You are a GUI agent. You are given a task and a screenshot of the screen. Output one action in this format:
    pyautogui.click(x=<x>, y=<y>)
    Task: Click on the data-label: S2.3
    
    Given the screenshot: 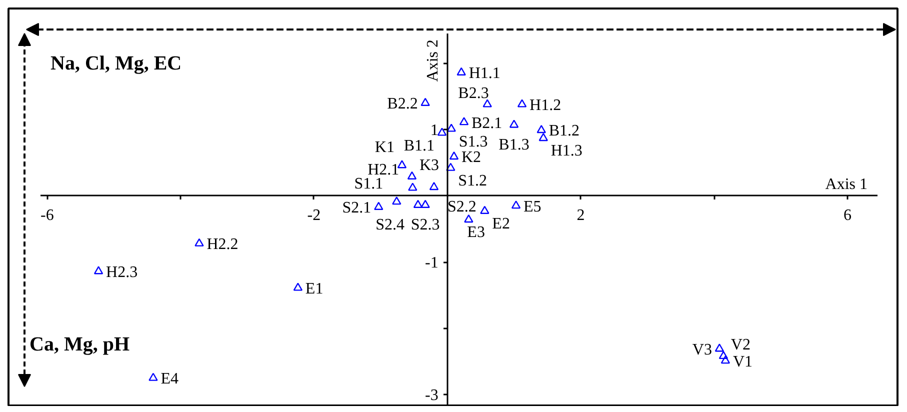 What is the action you would take?
    pyautogui.click(x=425, y=225)
    